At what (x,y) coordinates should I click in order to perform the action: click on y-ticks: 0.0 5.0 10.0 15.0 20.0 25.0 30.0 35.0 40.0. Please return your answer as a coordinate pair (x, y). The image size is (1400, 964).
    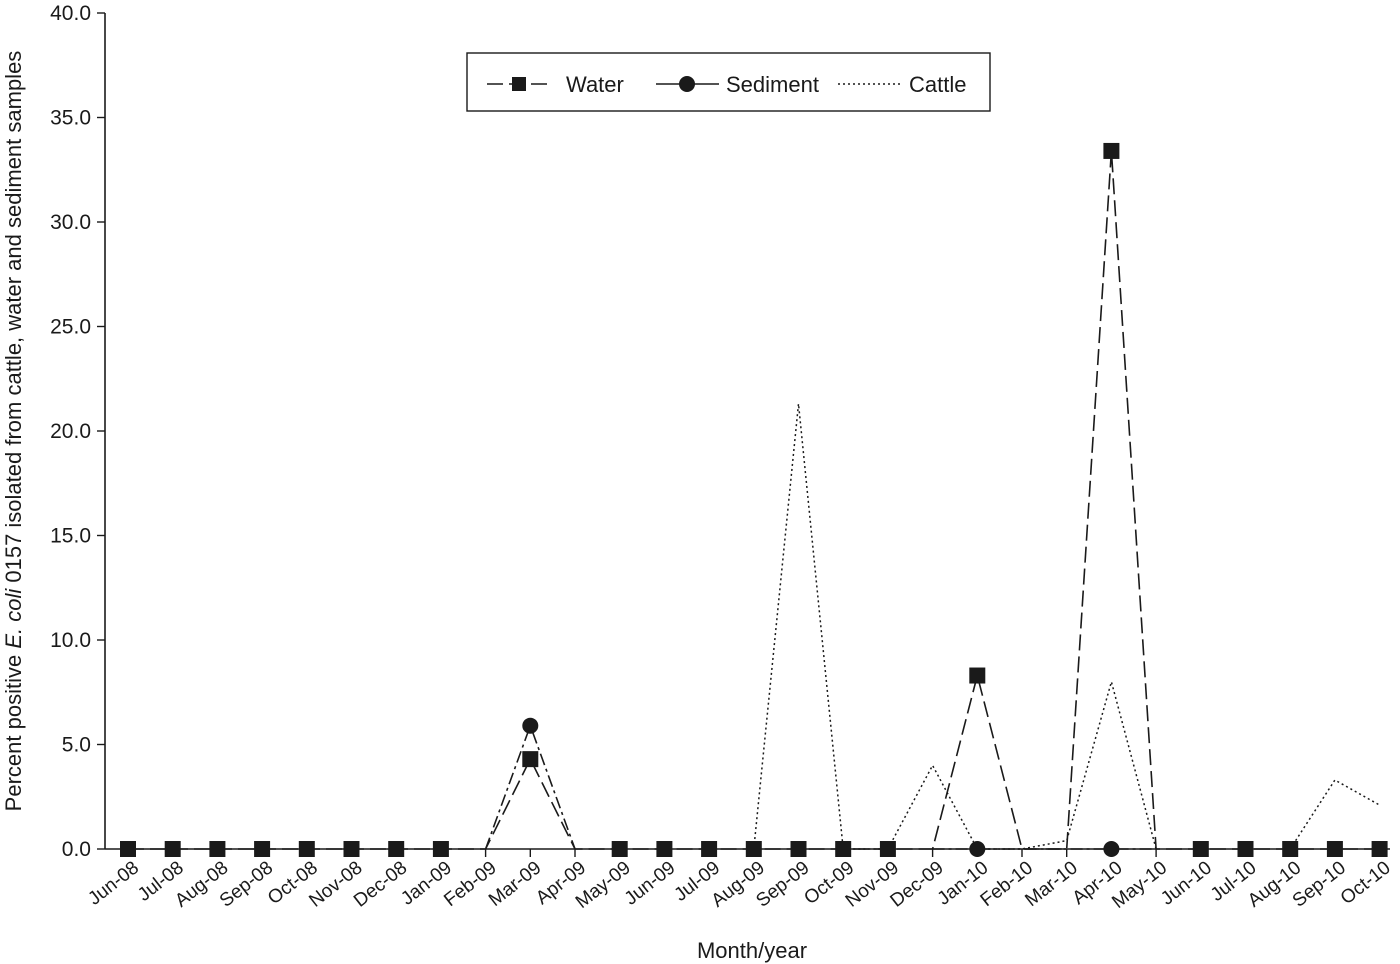
    Looking at the image, I should click on (77, 431).